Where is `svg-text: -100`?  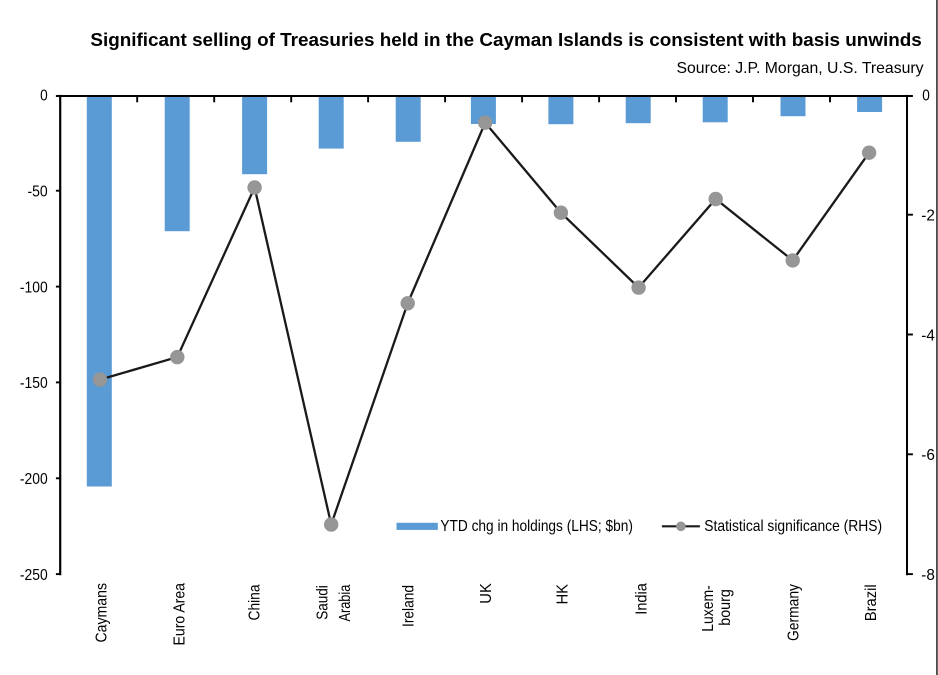 svg-text: -100 is located at coordinates (34, 287).